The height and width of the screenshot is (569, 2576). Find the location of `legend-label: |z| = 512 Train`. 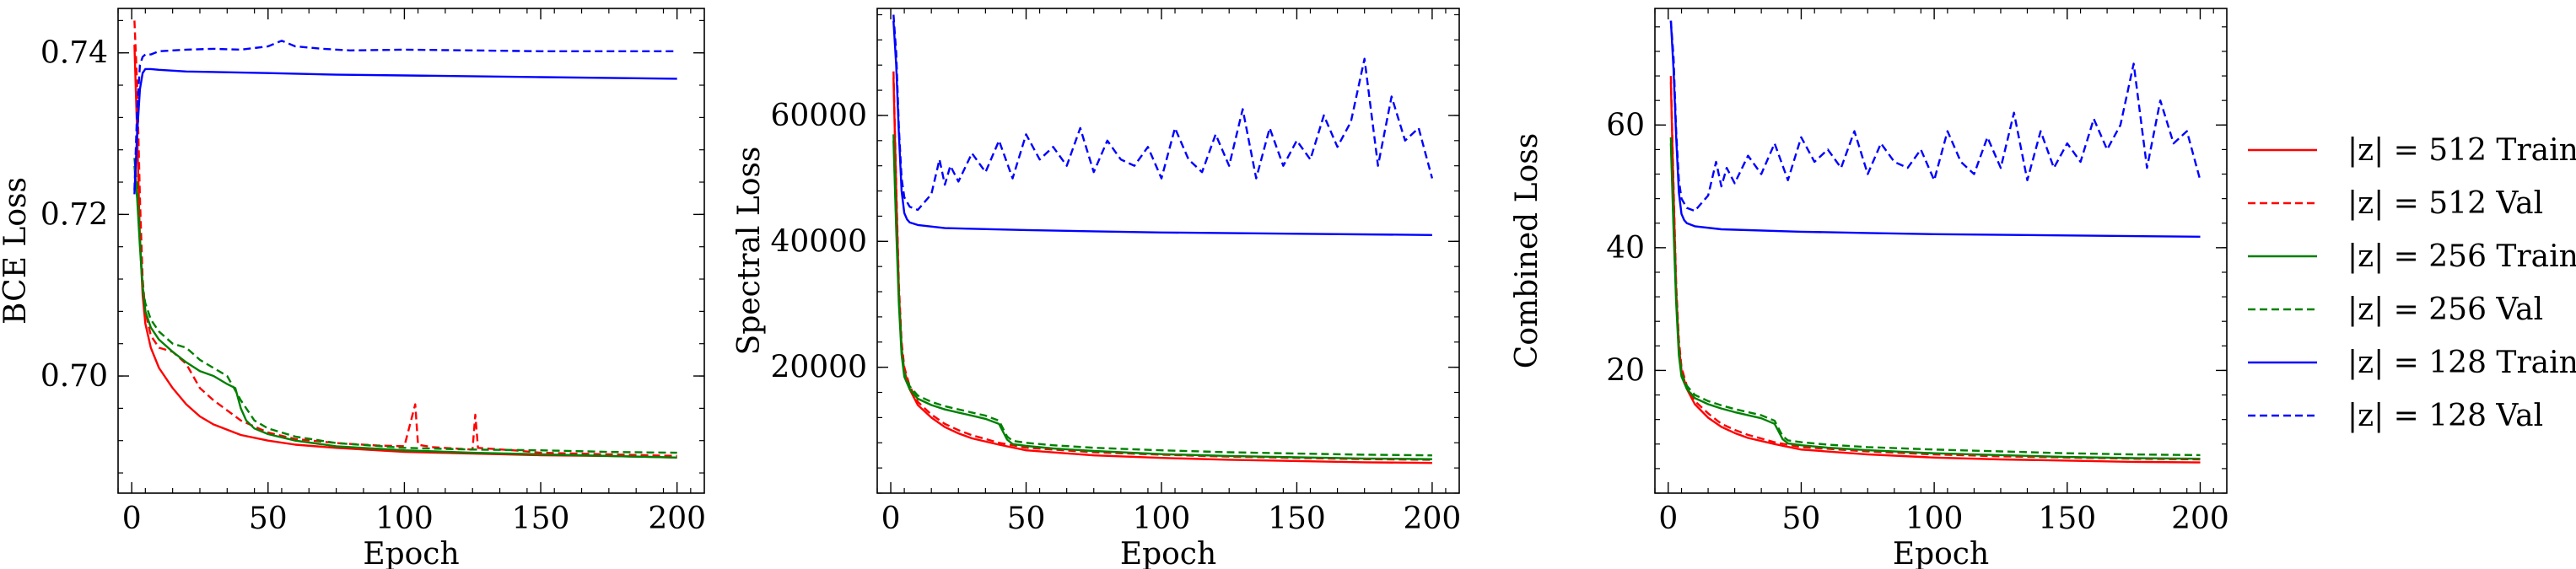

legend-label: |z| = 512 Train is located at coordinates (2461, 150).